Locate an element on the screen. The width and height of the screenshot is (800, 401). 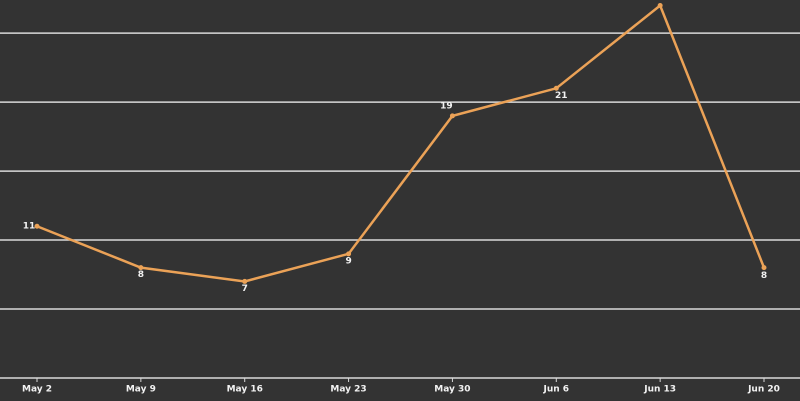
x-tick-label: May 2 is located at coordinates (37, 390).